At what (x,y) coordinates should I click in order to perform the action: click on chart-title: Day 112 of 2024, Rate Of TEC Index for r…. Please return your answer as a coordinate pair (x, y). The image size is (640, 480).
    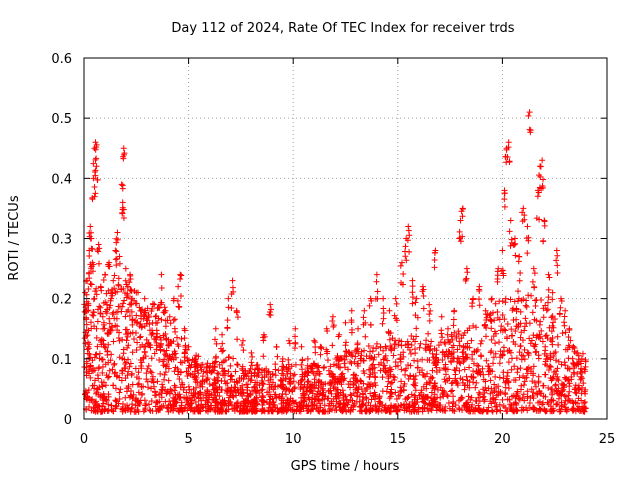
    Looking at the image, I should click on (342, 28).